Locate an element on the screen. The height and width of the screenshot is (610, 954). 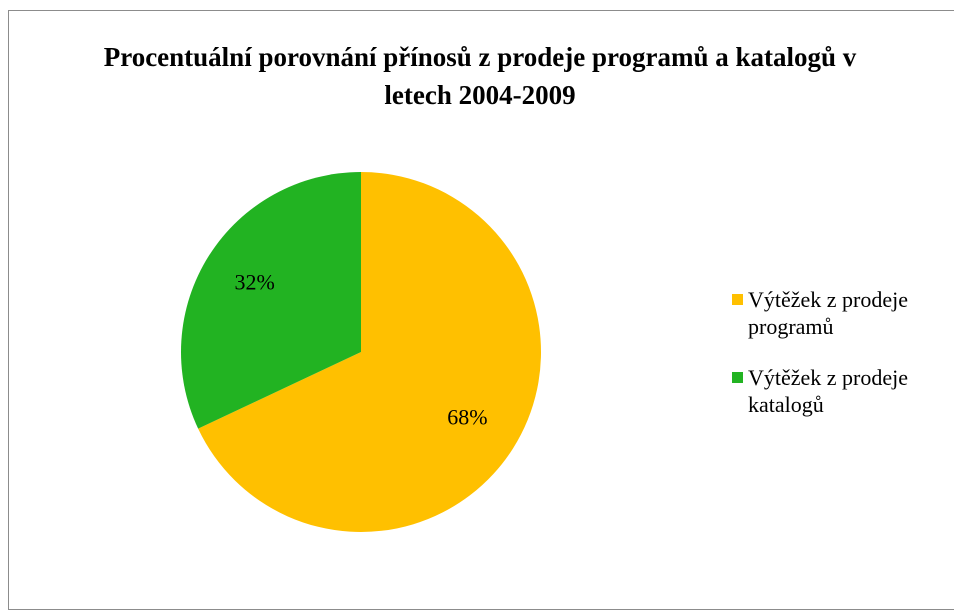
pie-slice is located at coordinates (270, 300).